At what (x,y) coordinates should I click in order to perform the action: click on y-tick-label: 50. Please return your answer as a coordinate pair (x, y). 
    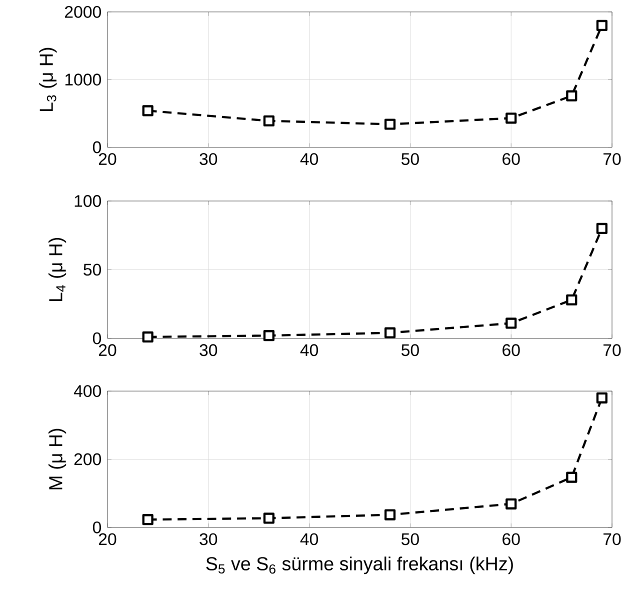
    Looking at the image, I should click on (93, 270).